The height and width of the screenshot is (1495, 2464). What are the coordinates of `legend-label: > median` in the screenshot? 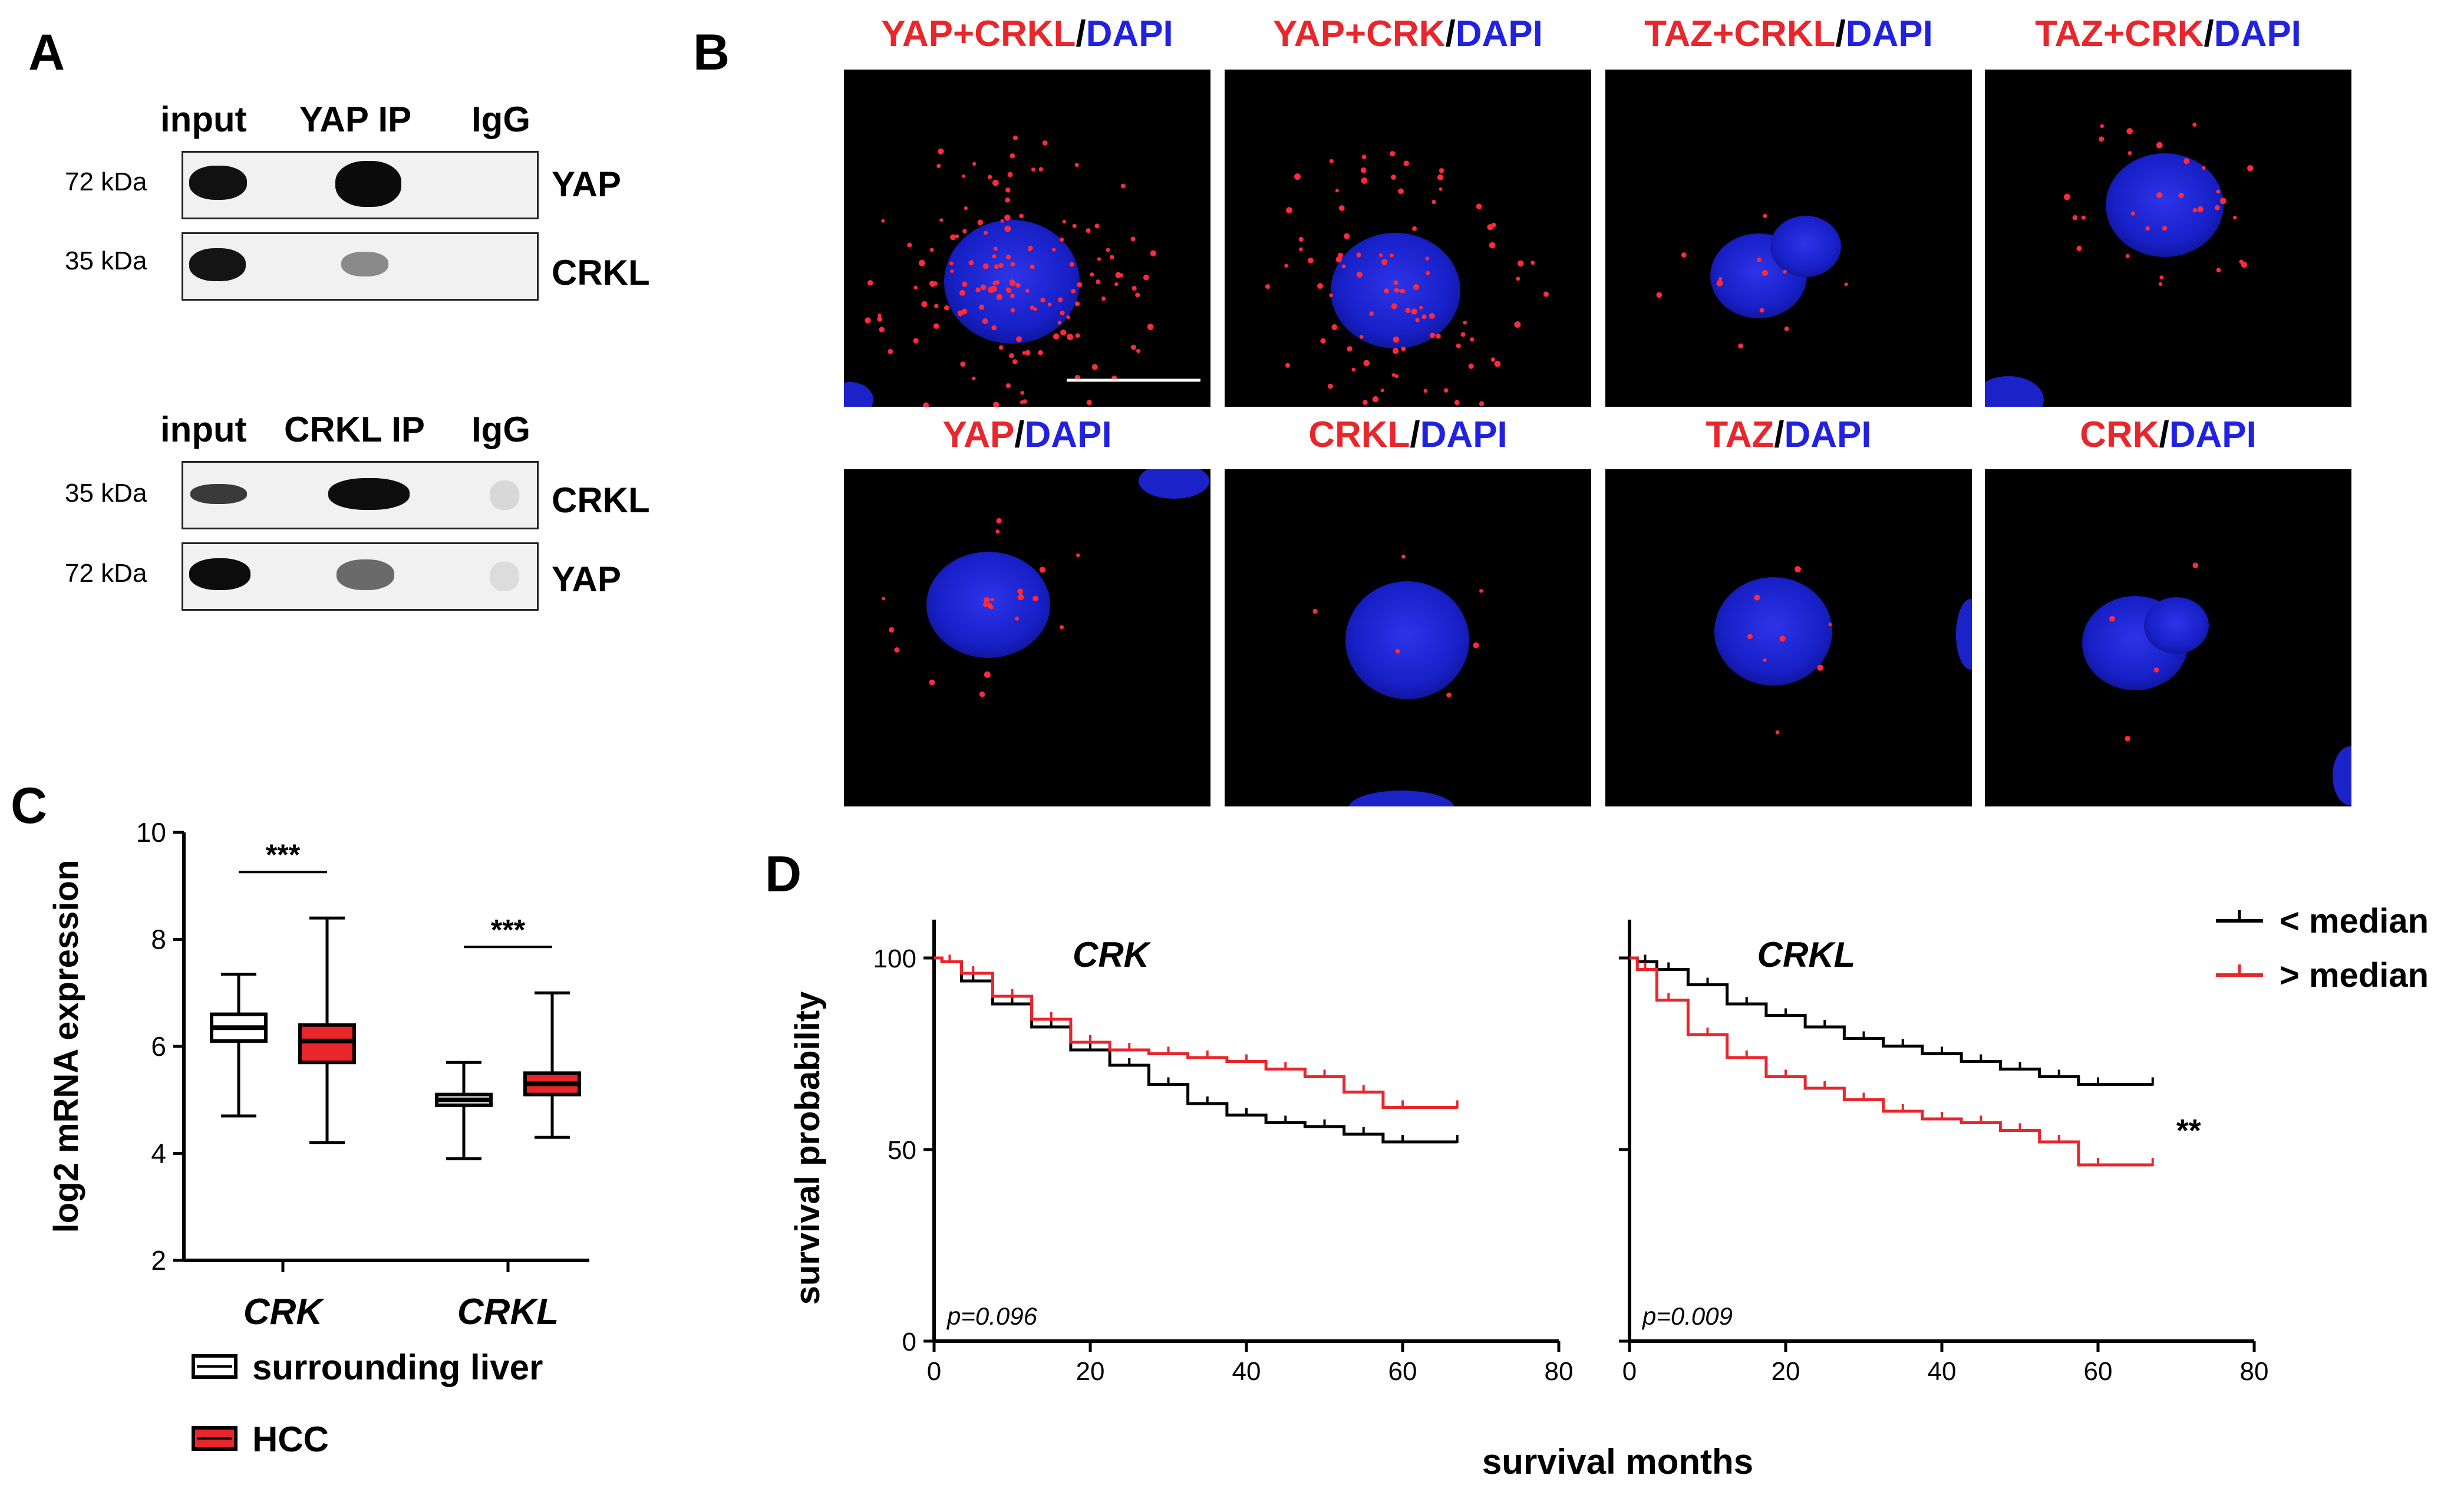 It's located at (2354, 975).